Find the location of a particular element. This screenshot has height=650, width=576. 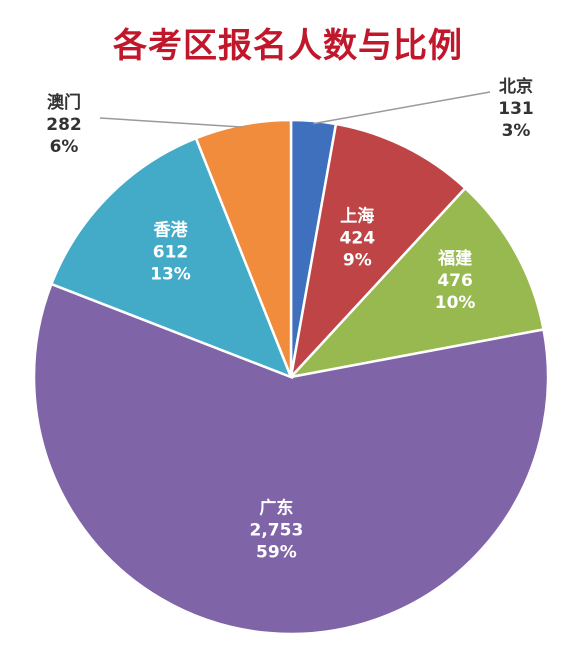

slice-label-value-0: 131 is located at coordinates (516, 109).